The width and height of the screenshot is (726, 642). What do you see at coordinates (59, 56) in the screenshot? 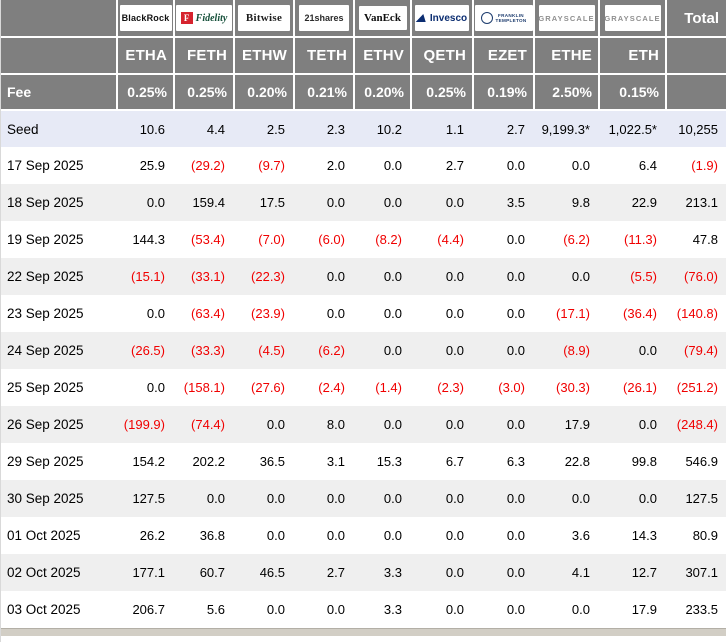
I see `ticker-blank-cell` at bounding box center [59, 56].